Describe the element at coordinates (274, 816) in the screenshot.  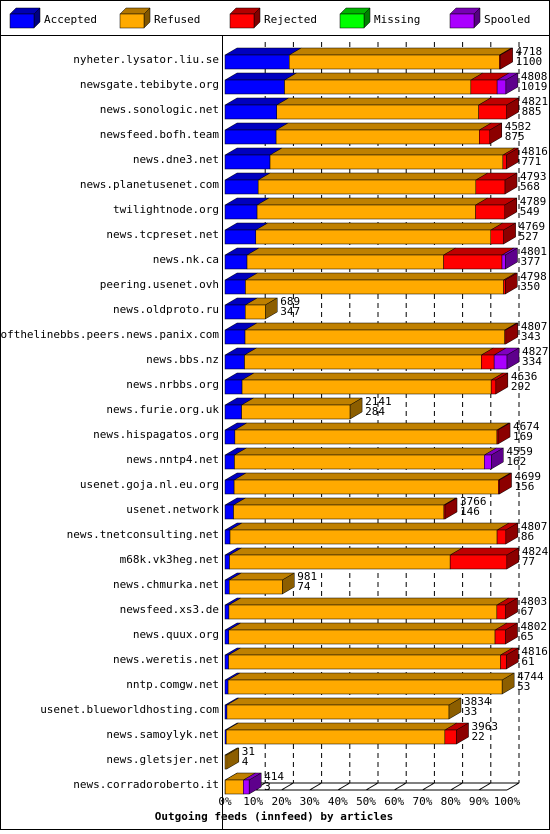
I see `chart-title: Outgoing feeds (innfeed) by articles` at that location.